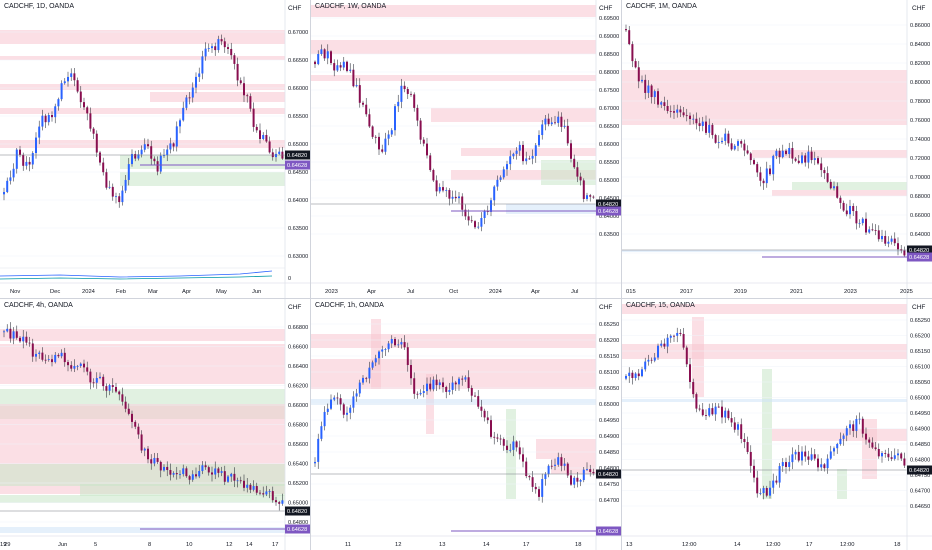  What do you see at coordinates (609, 235) in the screenshot?
I see `price-tick-label: 0.63500` at bounding box center [609, 235].